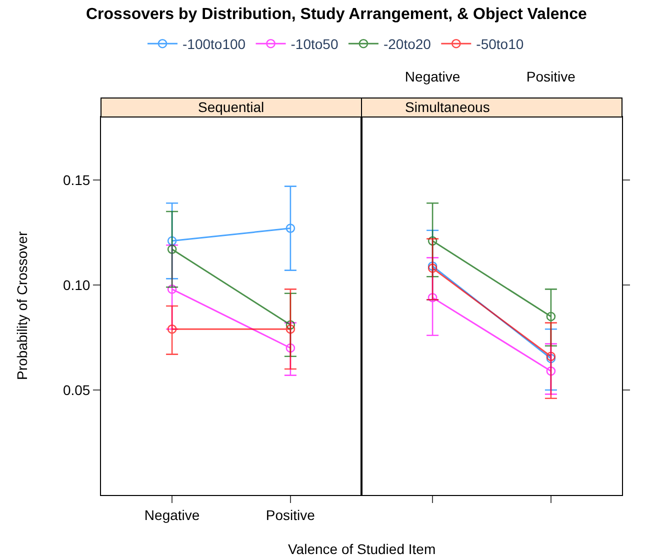 This screenshot has width=672, height=559. What do you see at coordinates (407, 44) in the screenshot?
I see `legend-label: -20to20` at bounding box center [407, 44].